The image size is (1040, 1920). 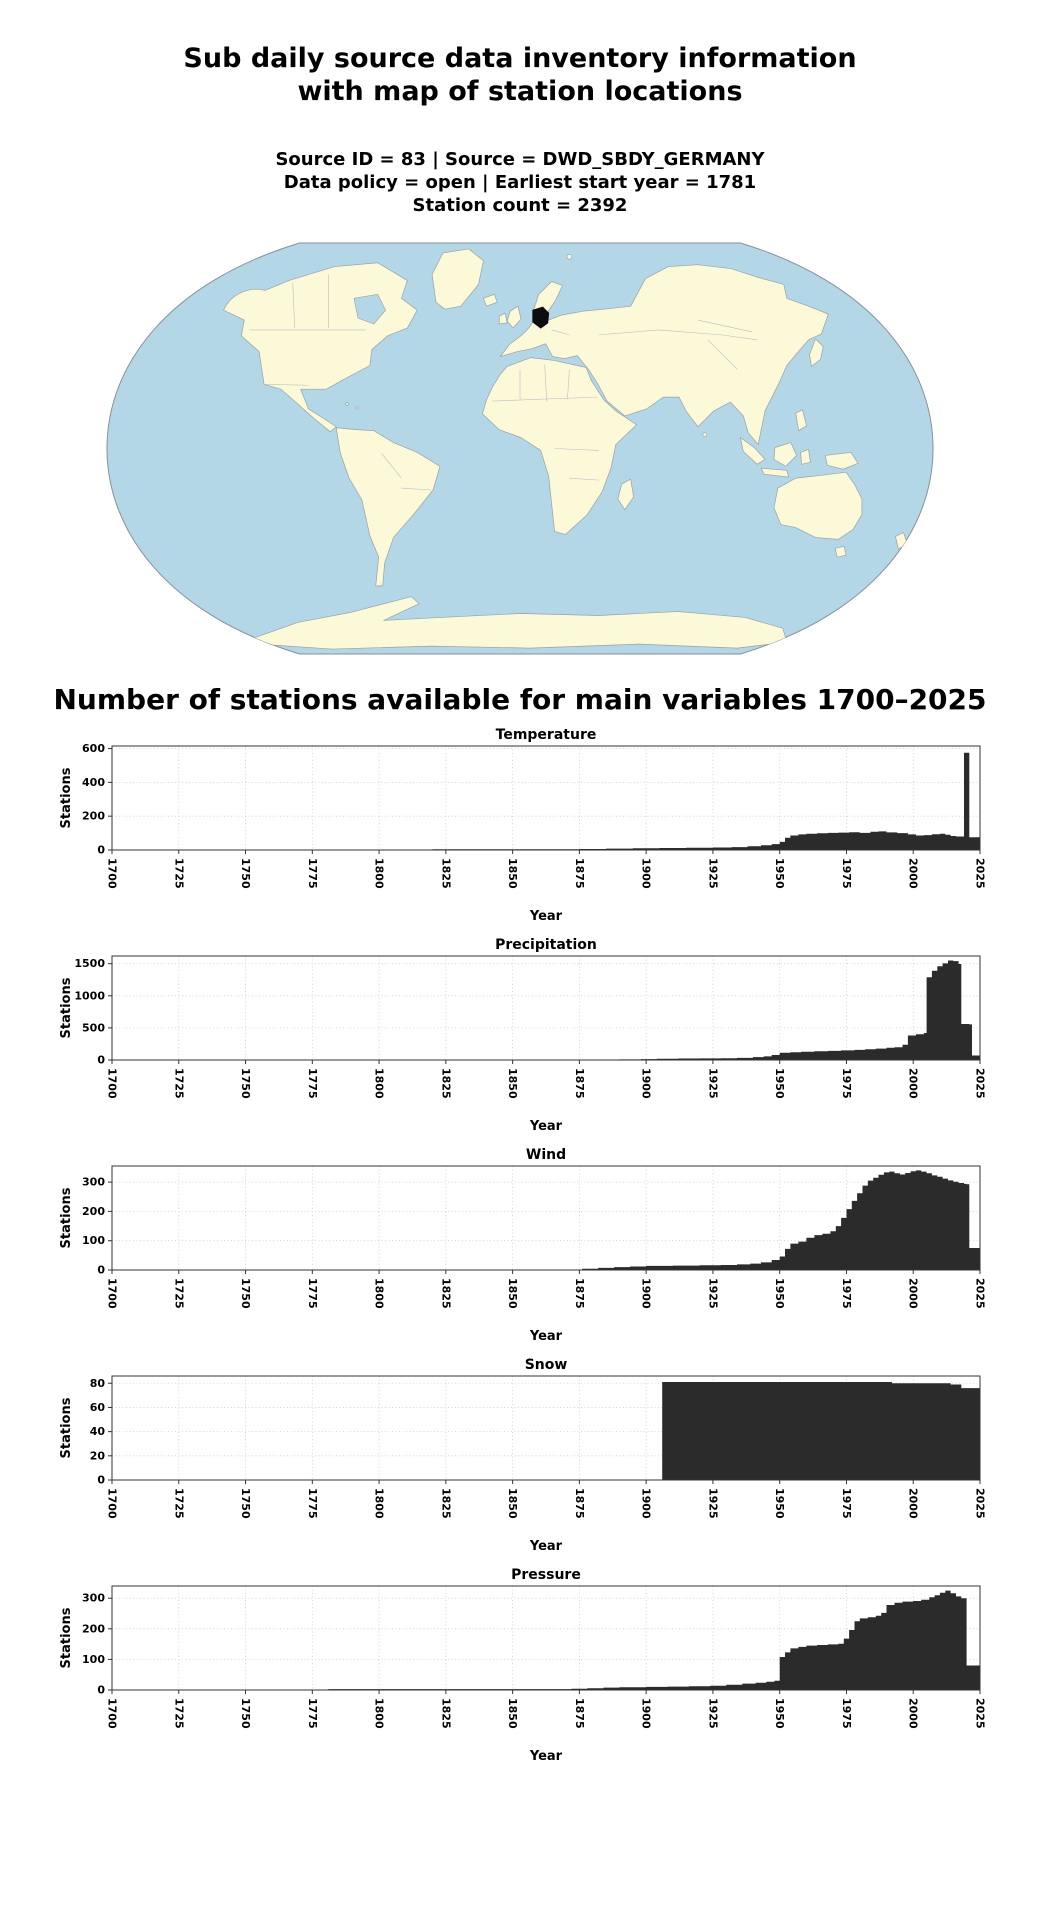 What do you see at coordinates (93, 748) in the screenshot?
I see `y-tick-label: 600` at bounding box center [93, 748].